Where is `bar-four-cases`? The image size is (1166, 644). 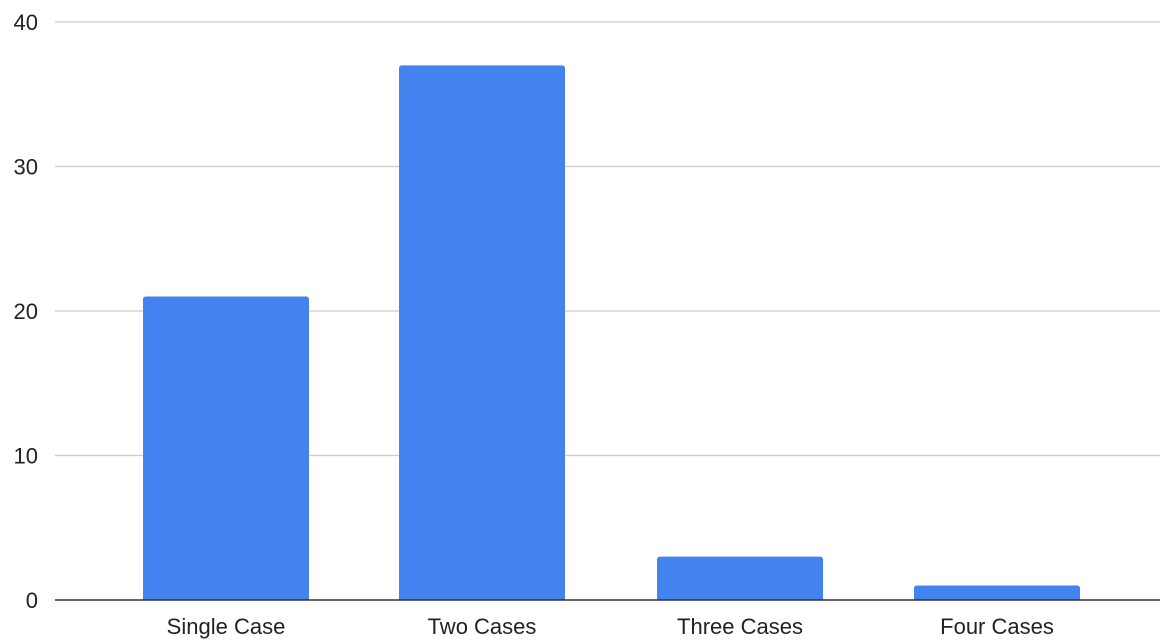
bar-four-cases is located at coordinates (997, 592).